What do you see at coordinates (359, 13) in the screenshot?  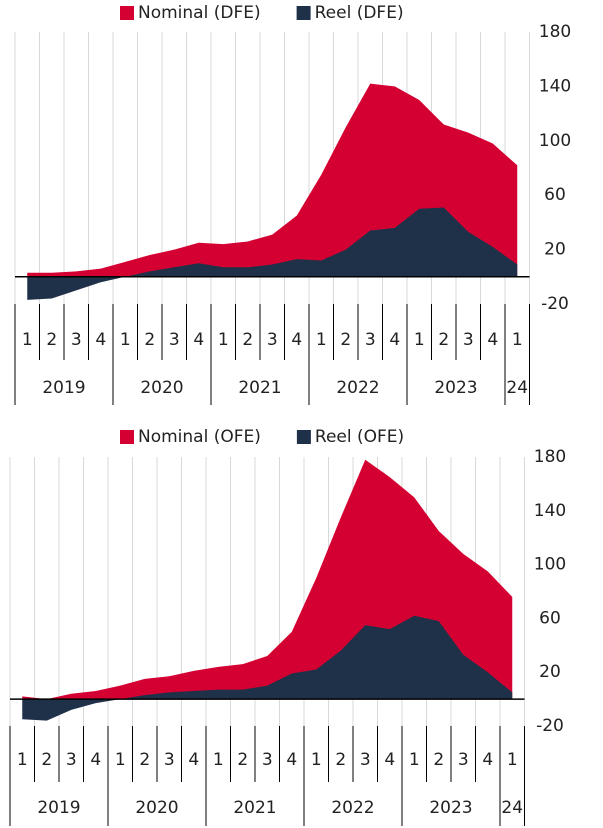 I see `legend-label: Reel (DFE)` at bounding box center [359, 13].